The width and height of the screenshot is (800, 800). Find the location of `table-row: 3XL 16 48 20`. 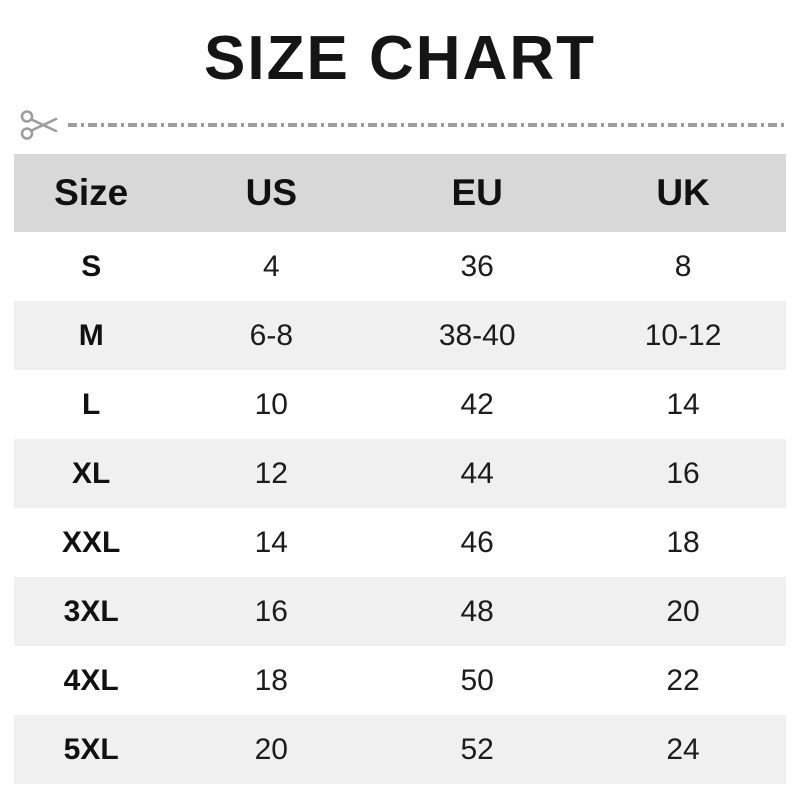

table-row: 3XL 16 48 20 is located at coordinates (400, 611).